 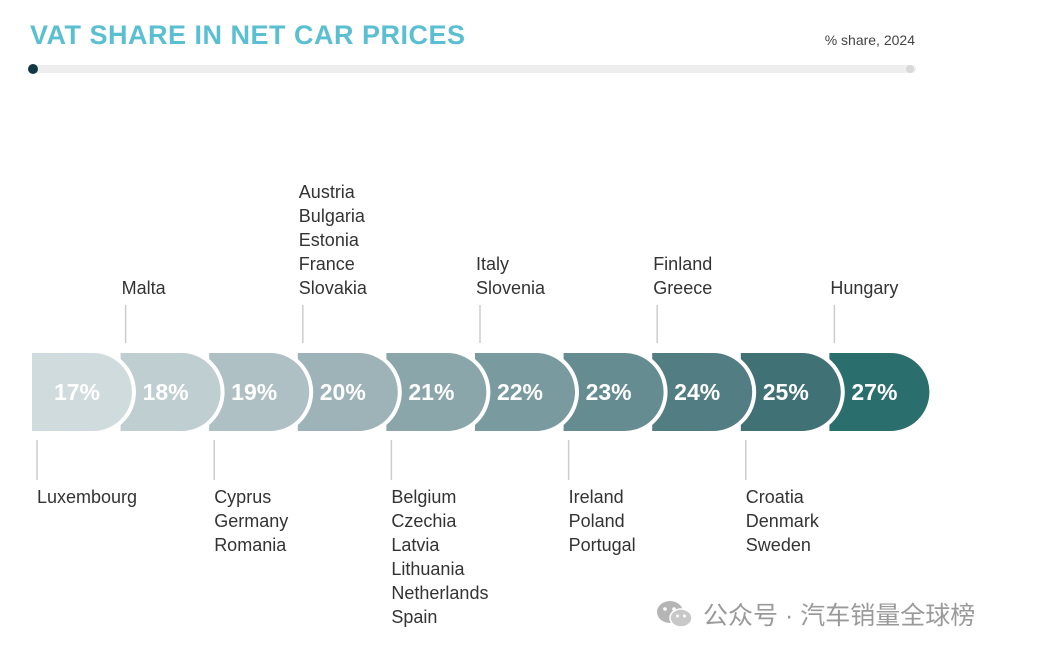 I want to click on country-label: Germany, so click(x=251, y=521).